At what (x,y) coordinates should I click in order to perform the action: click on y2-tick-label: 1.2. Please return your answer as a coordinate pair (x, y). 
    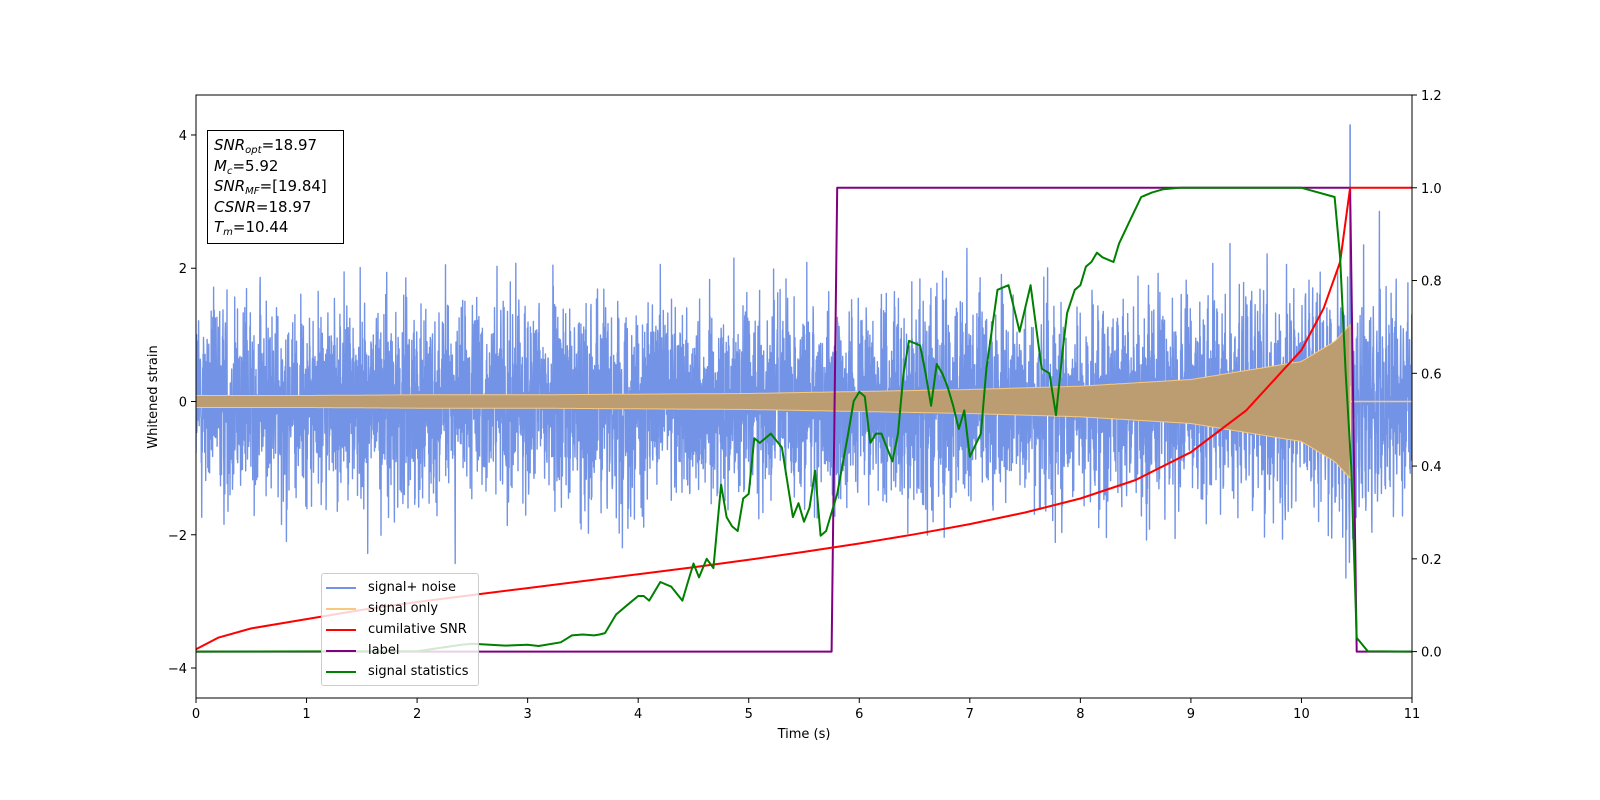
    Looking at the image, I should click on (1431, 96).